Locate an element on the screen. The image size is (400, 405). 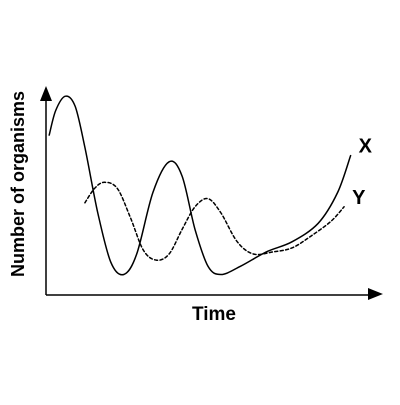
series-x-label: X is located at coordinates (366, 147).